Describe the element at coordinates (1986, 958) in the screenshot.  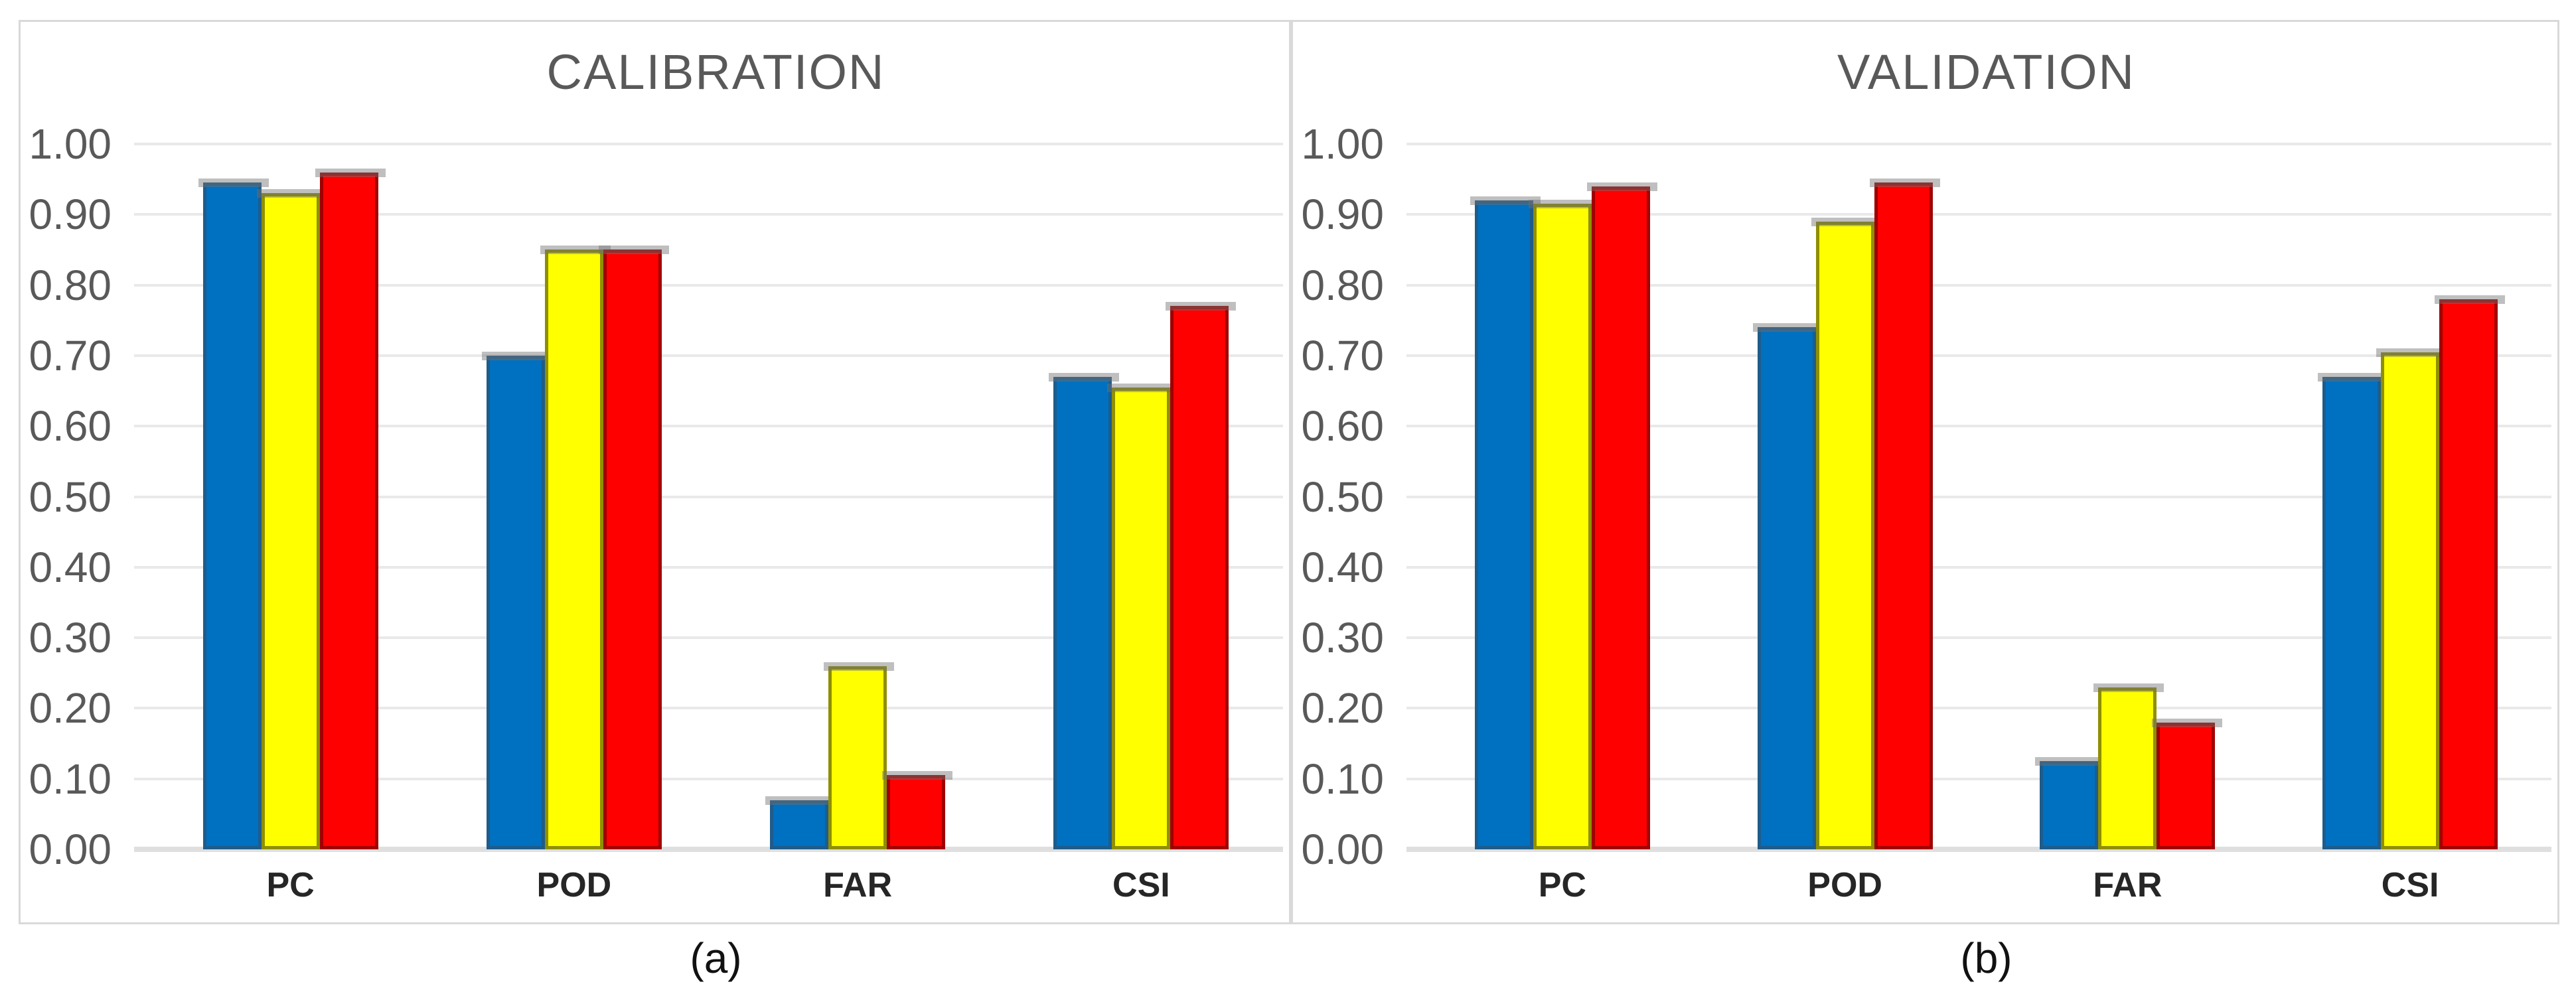
I see `subfigure-caption-b: (b)` at that location.